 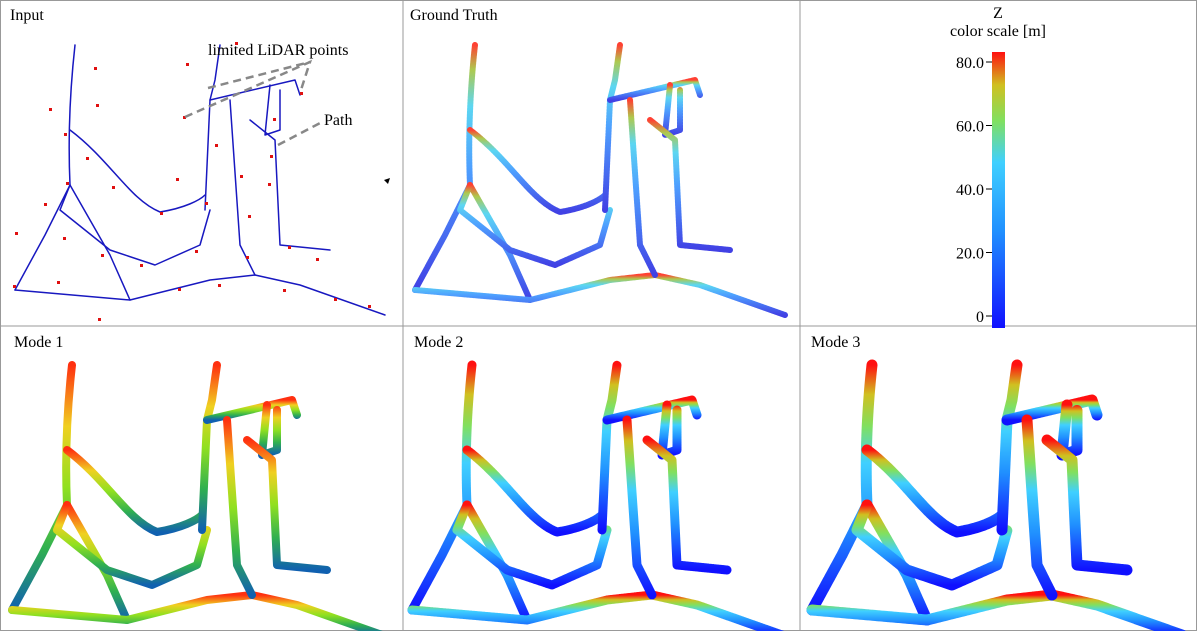 I want to click on panel-title: Input, so click(x=27, y=15).